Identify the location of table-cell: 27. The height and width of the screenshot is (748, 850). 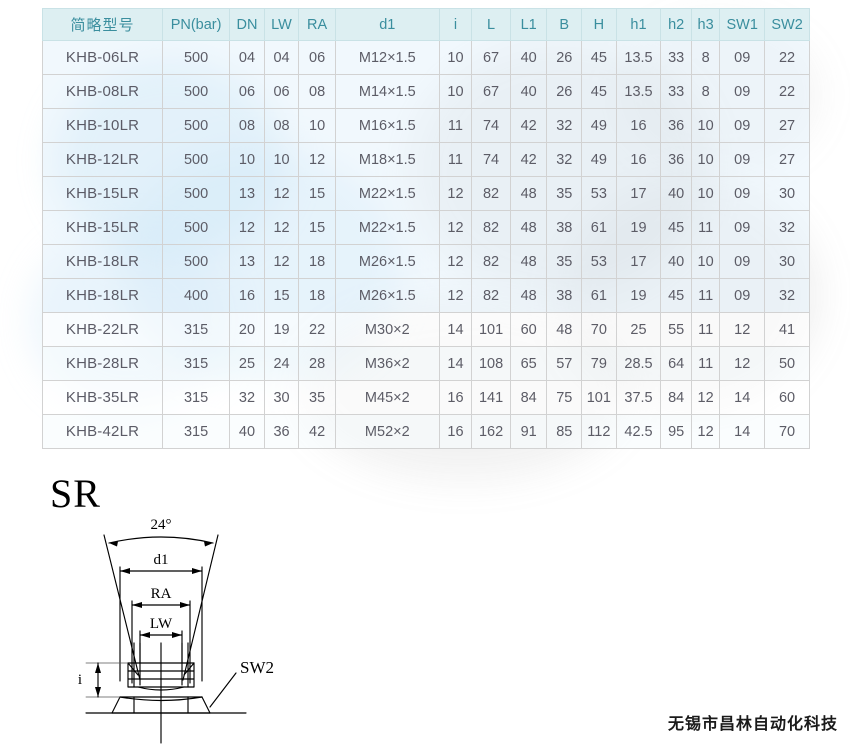
(787, 125).